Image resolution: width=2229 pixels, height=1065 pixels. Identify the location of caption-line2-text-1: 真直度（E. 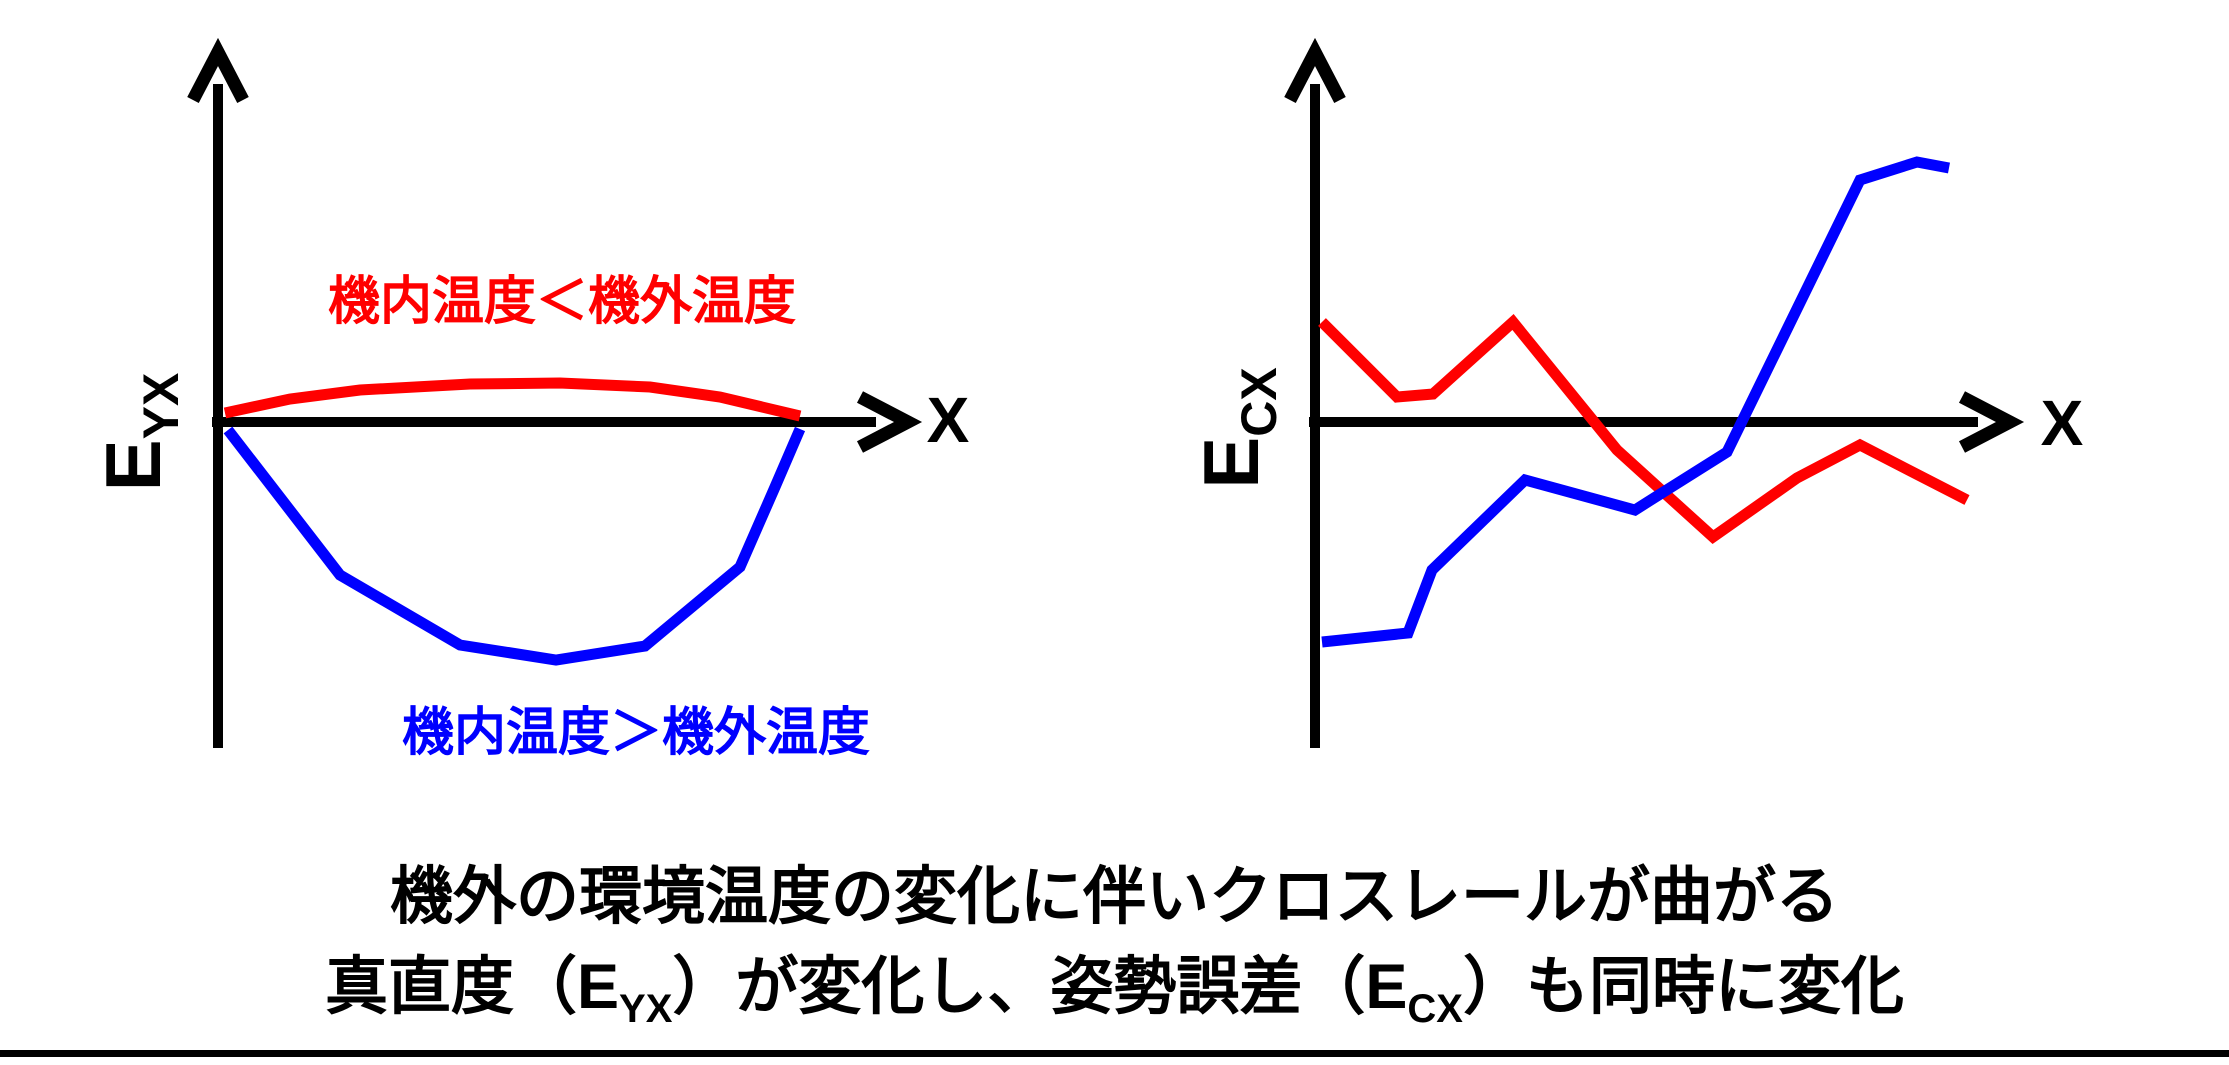
(472, 987).